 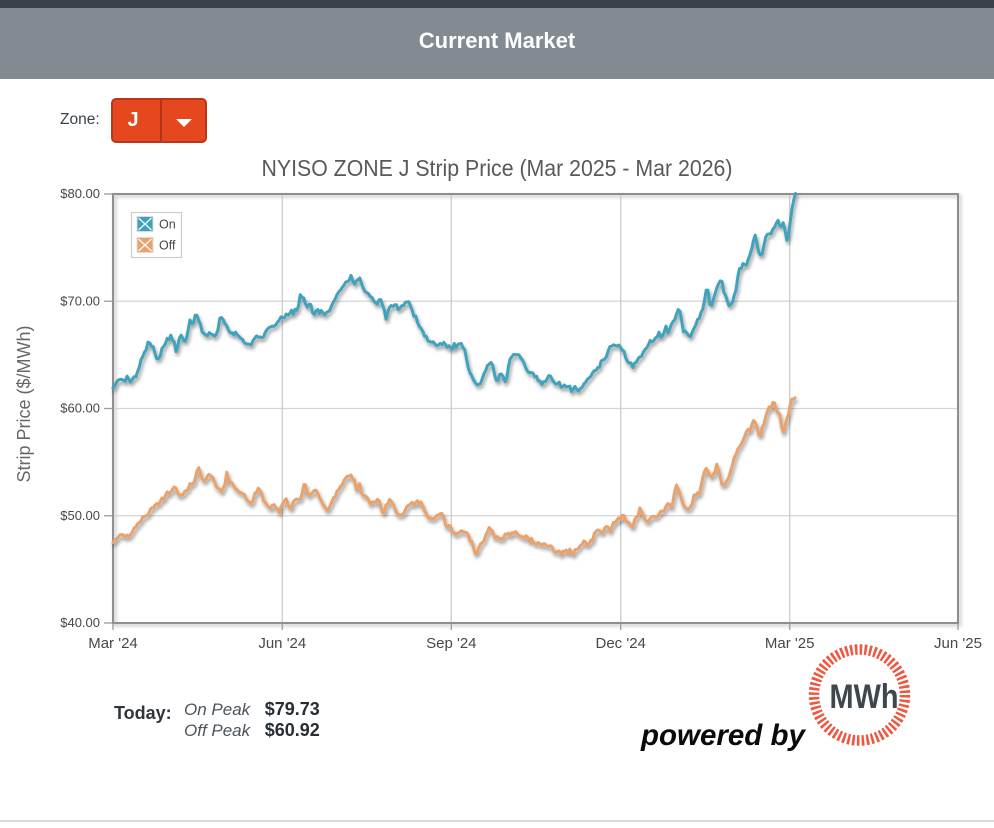 What do you see at coordinates (80, 300) in the screenshot?
I see `svg-text: $70.00` at bounding box center [80, 300].